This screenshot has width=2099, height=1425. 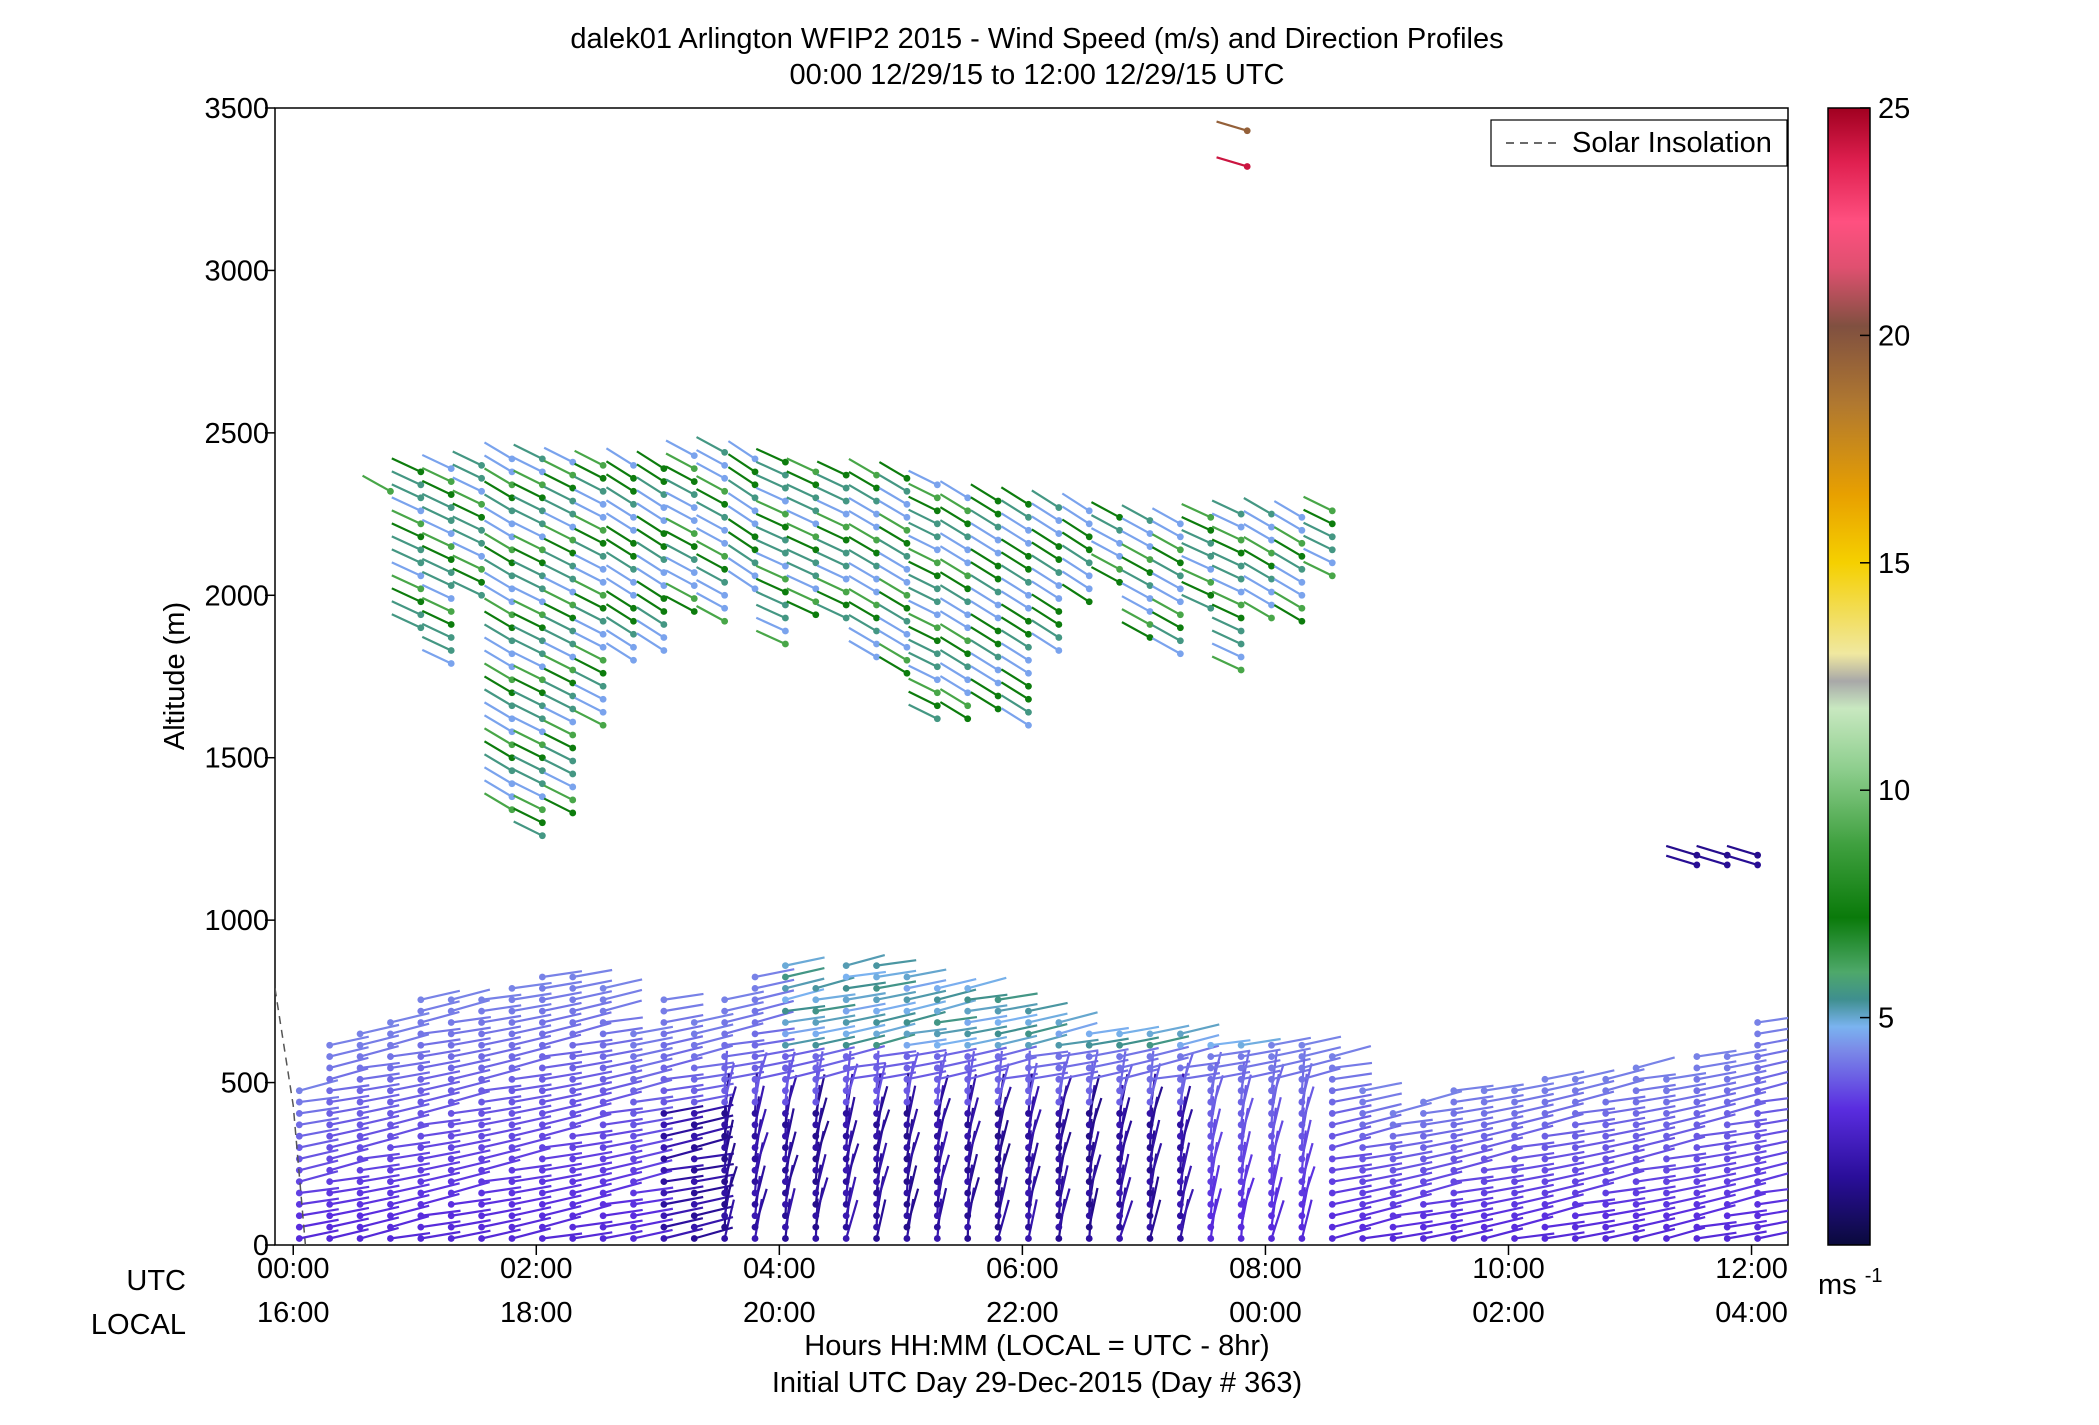 What do you see at coordinates (536, 1313) in the screenshot?
I see `x-tick-label-local: 18:00` at bounding box center [536, 1313].